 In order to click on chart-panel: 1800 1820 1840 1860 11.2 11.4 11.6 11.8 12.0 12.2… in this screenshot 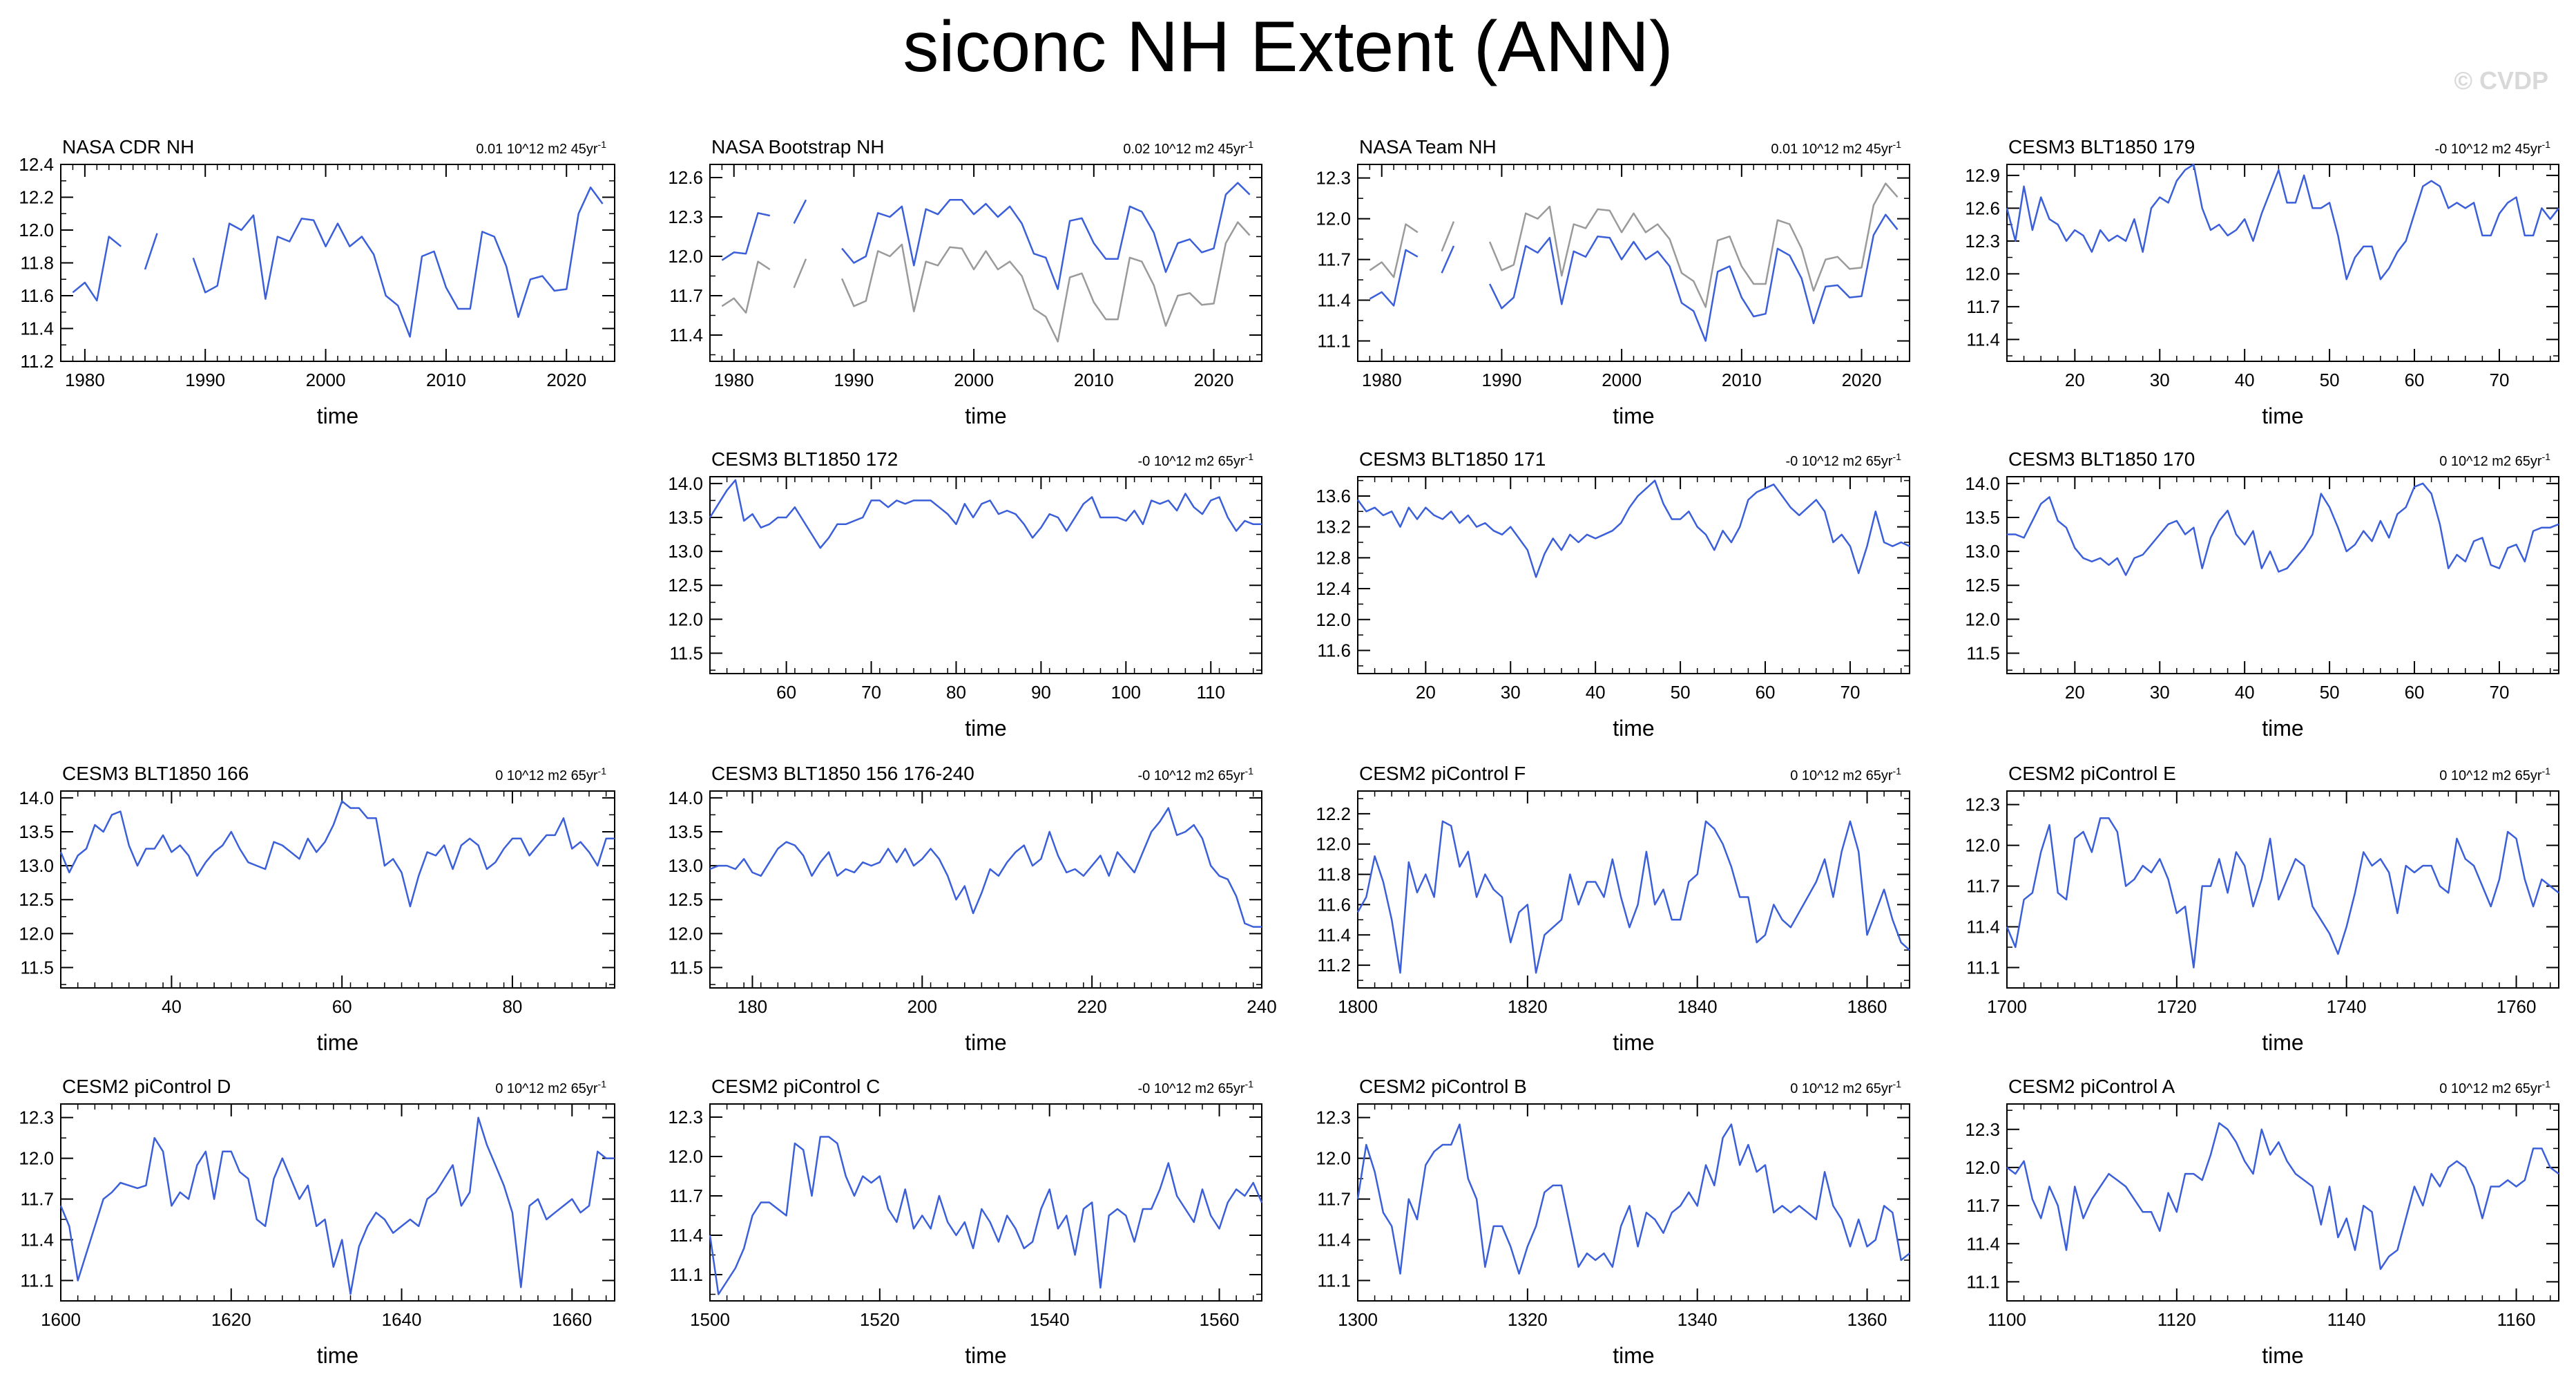, I will do `click(1613, 909)`.